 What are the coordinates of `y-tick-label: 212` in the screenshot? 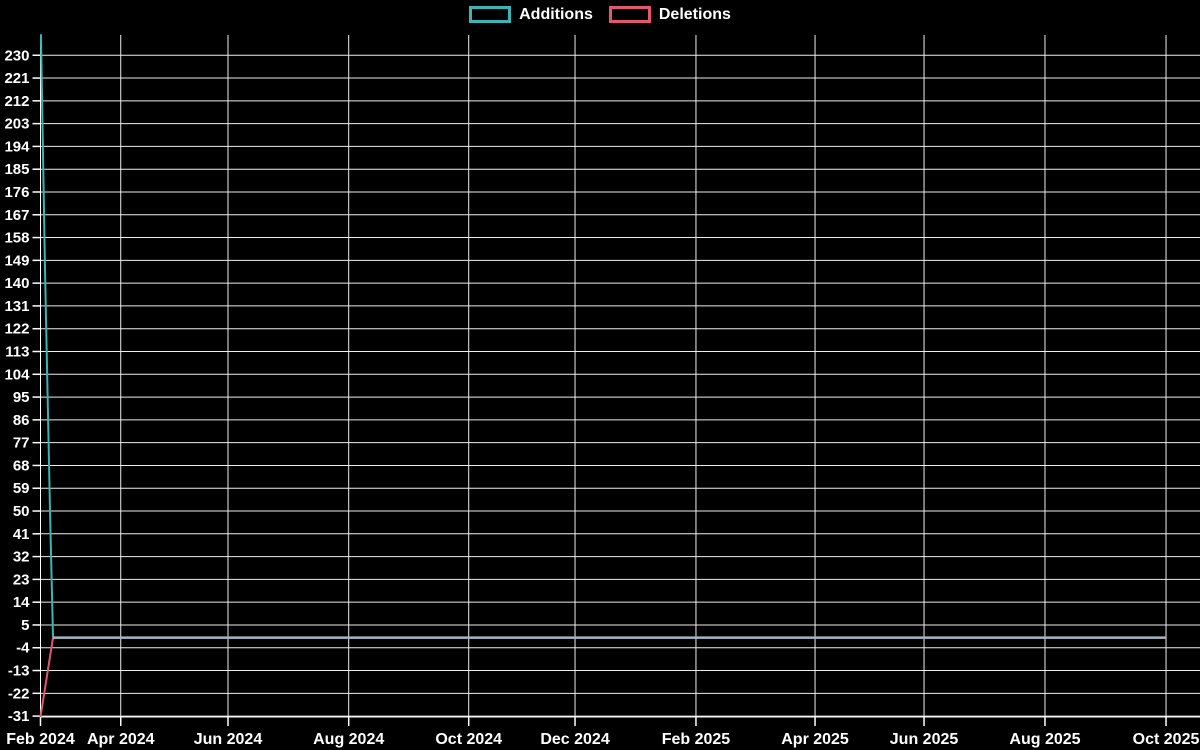 It's located at (16, 101).